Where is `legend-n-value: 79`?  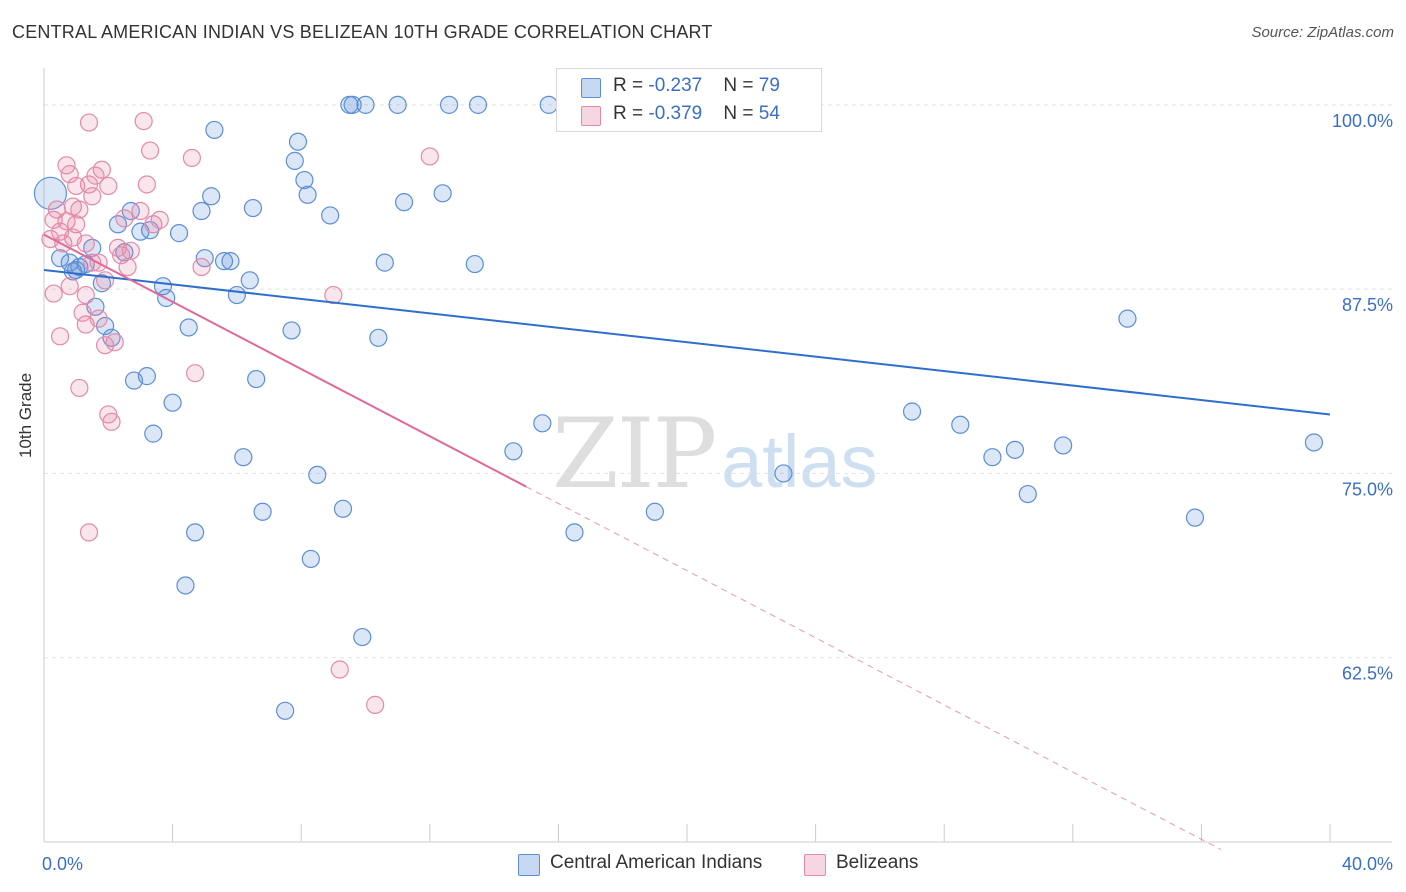 legend-n-value: 79 is located at coordinates (769, 85).